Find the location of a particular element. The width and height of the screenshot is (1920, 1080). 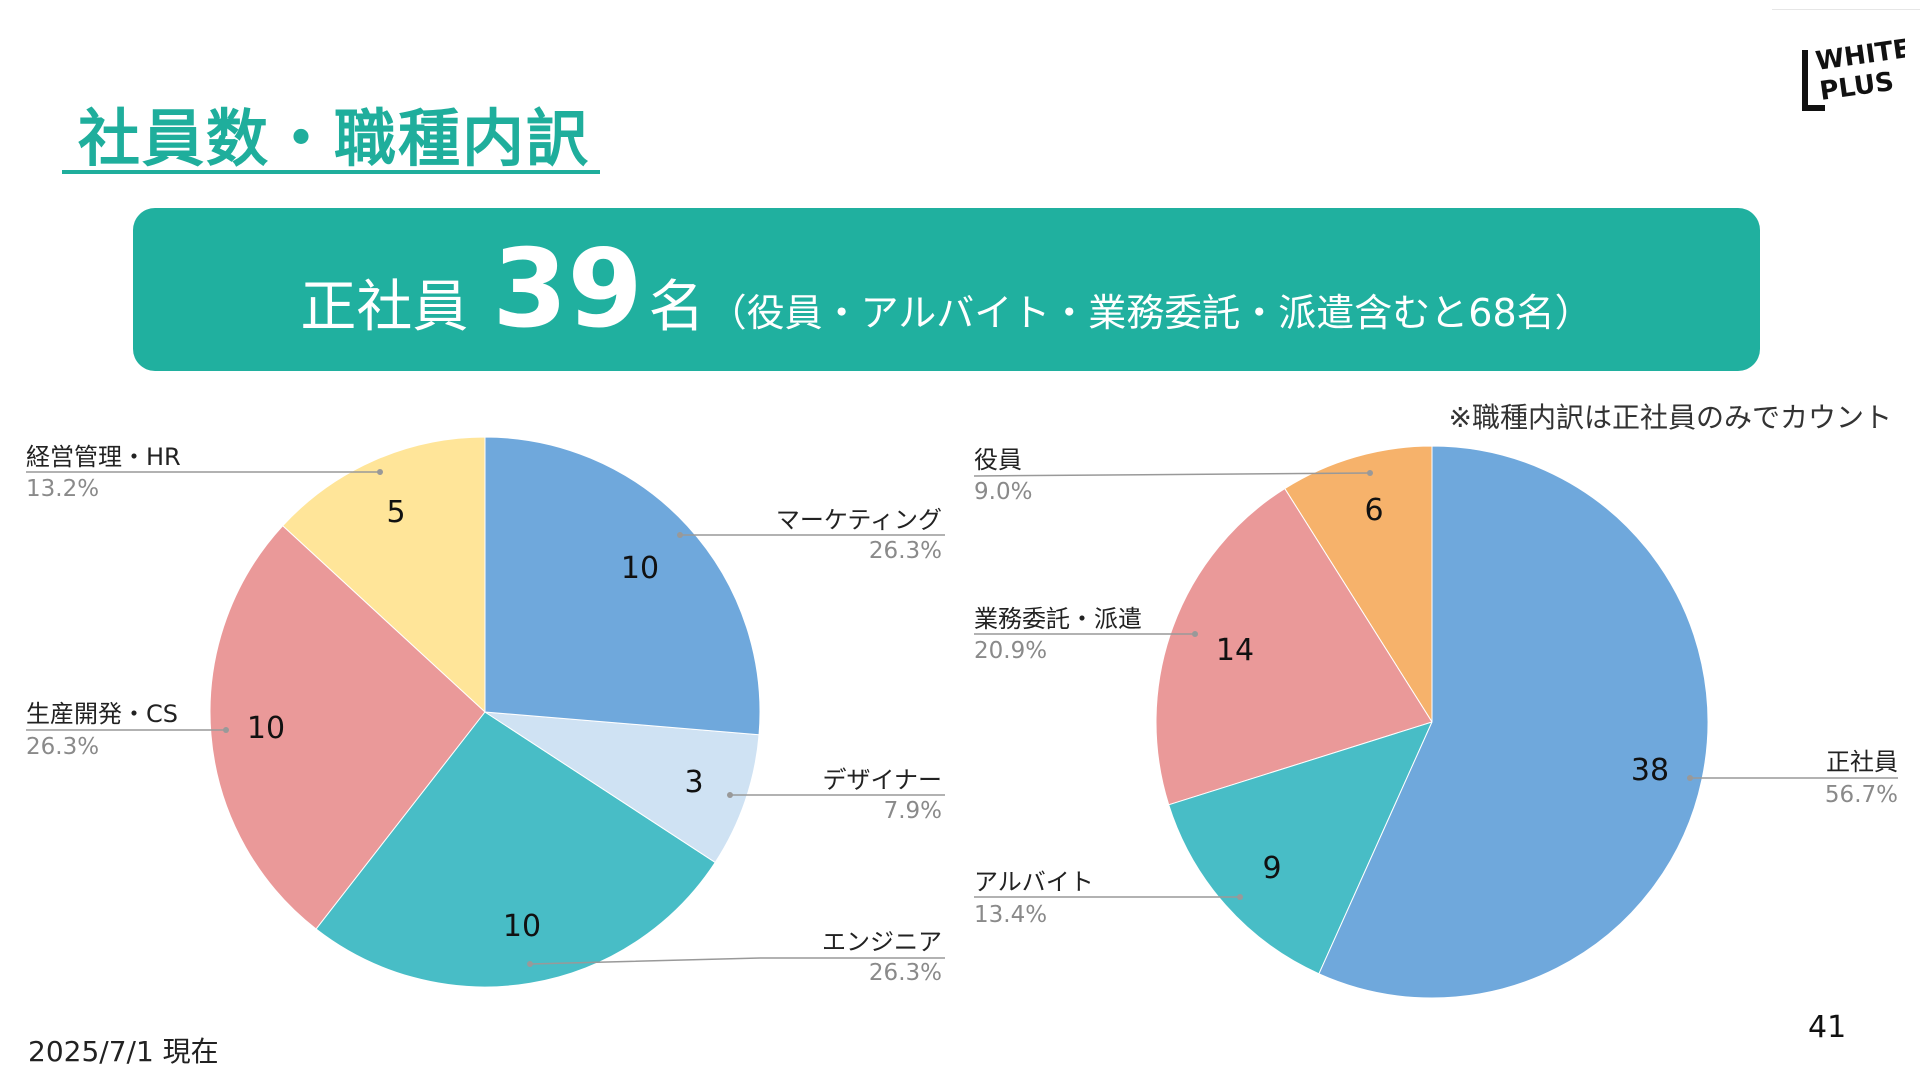

leader-line-engineer is located at coordinates (737, 961).